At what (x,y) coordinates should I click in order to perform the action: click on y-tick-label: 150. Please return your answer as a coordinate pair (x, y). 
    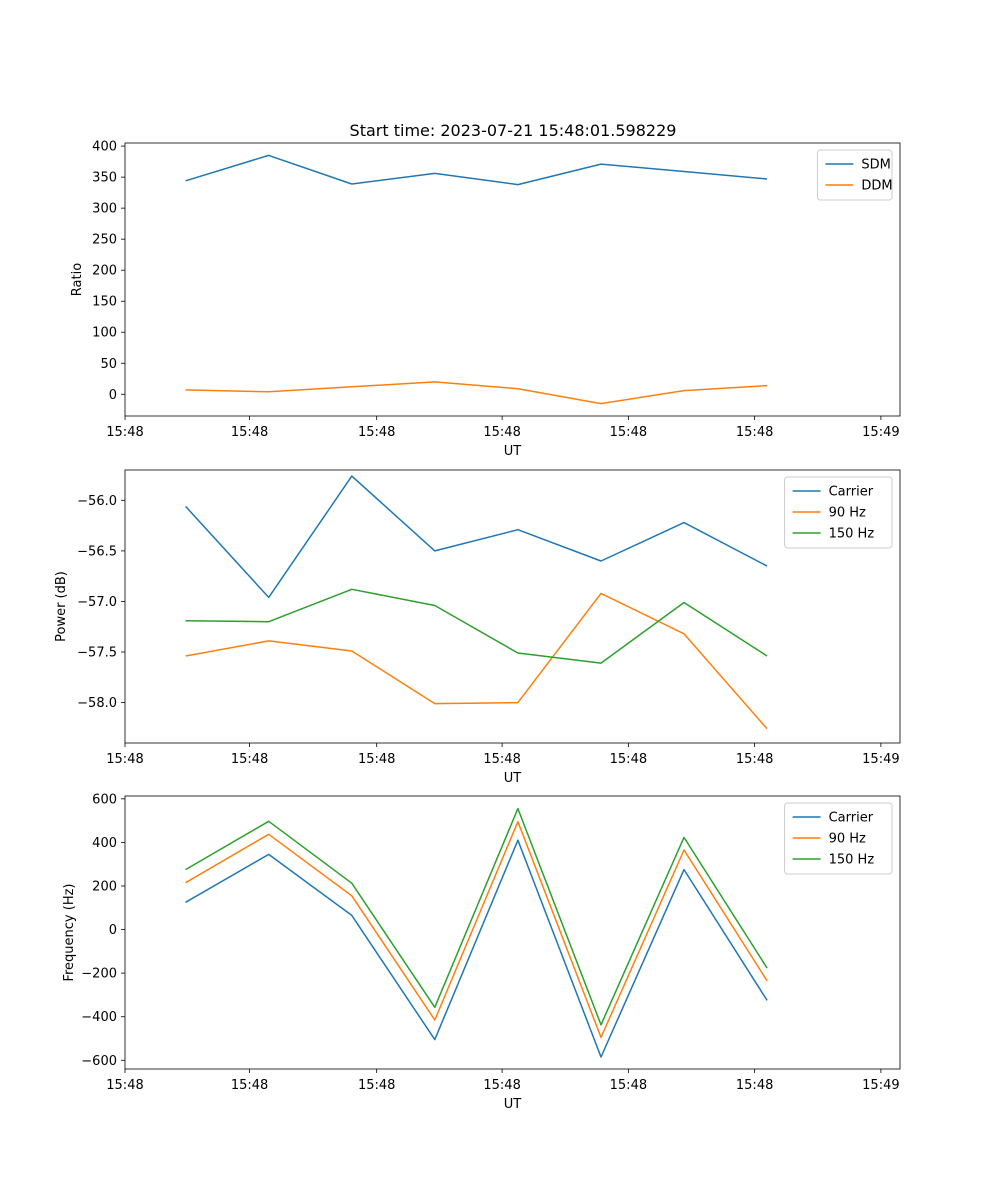
    Looking at the image, I should click on (104, 302).